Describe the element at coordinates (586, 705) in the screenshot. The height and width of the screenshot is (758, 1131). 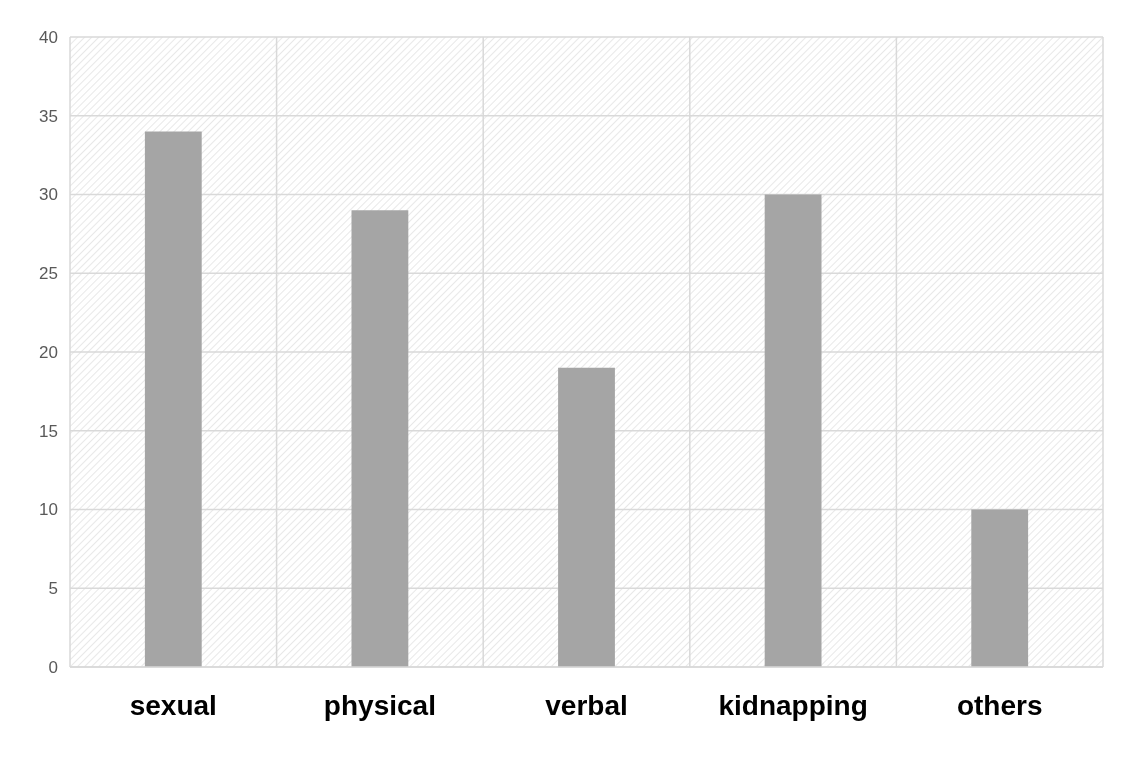
I see `x-tick-label: verbal` at that location.